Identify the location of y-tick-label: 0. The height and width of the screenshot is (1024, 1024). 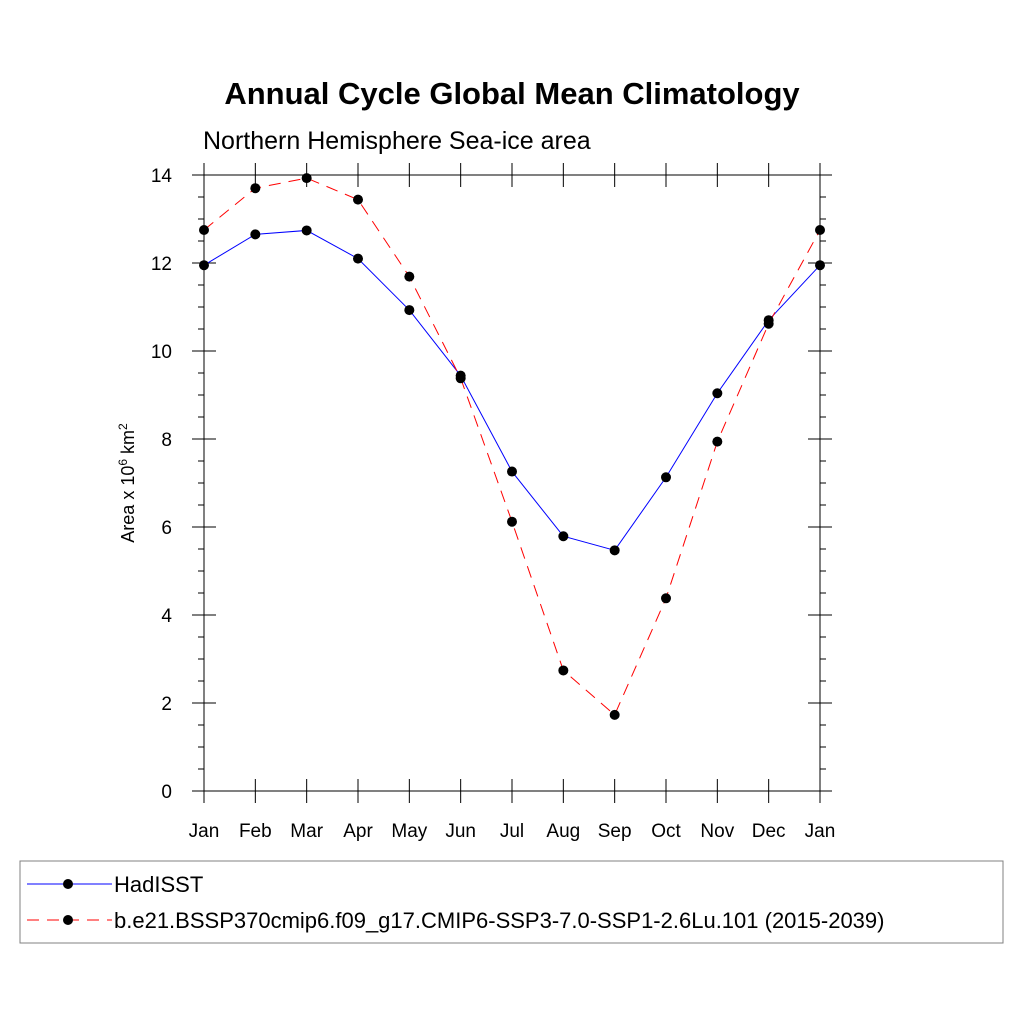
(166, 792).